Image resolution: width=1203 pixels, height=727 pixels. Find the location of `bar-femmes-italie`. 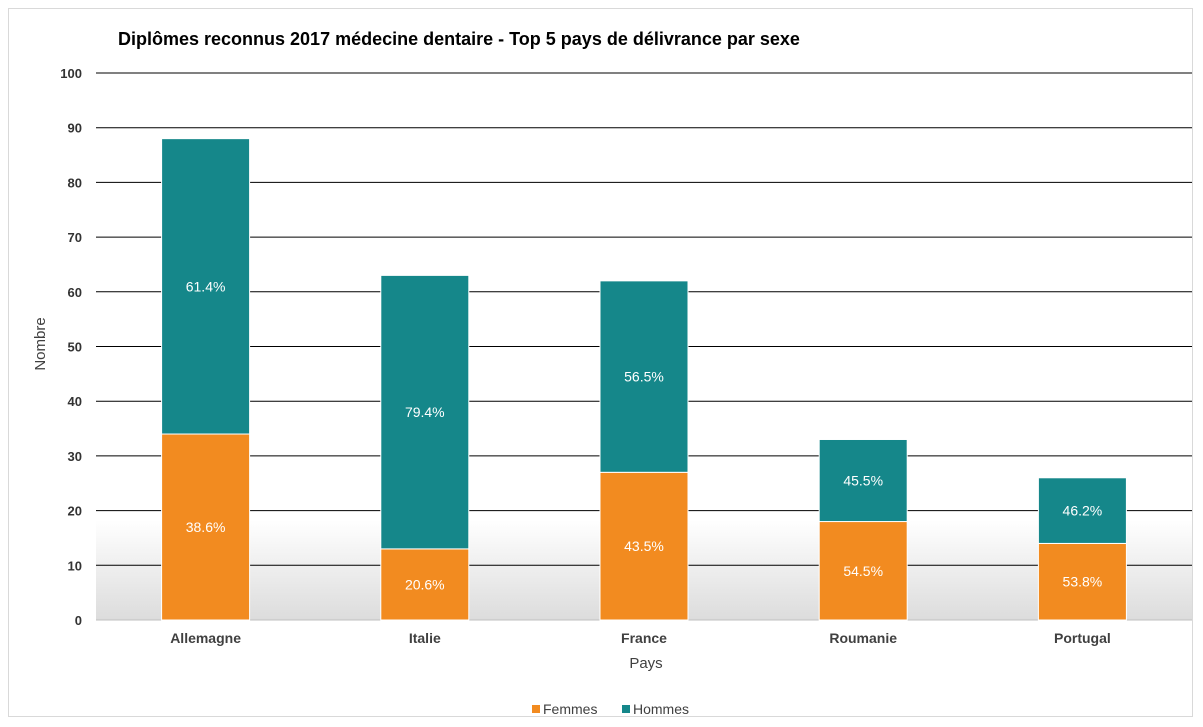

bar-femmes-italie is located at coordinates (425, 584).